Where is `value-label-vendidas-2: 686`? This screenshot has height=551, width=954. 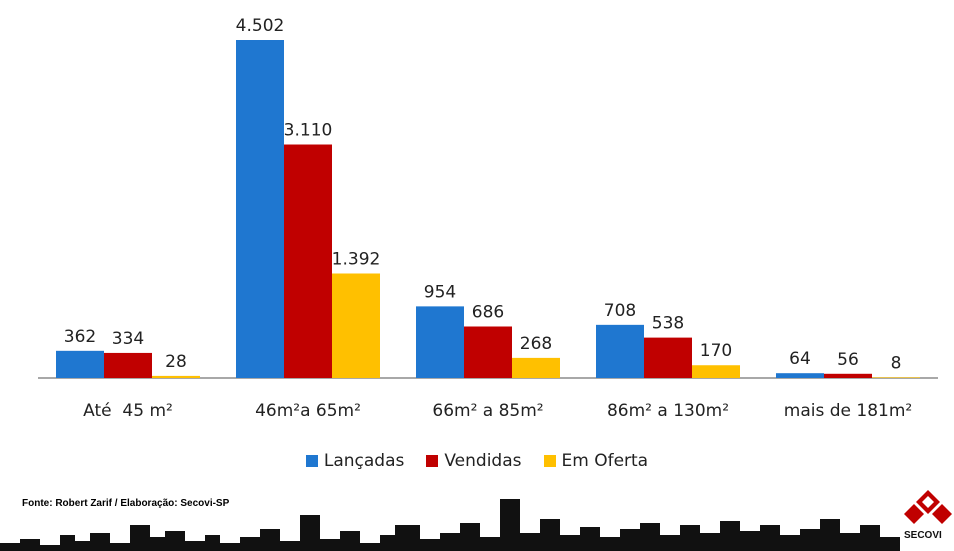
value-label-vendidas-2: 686 is located at coordinates (488, 312).